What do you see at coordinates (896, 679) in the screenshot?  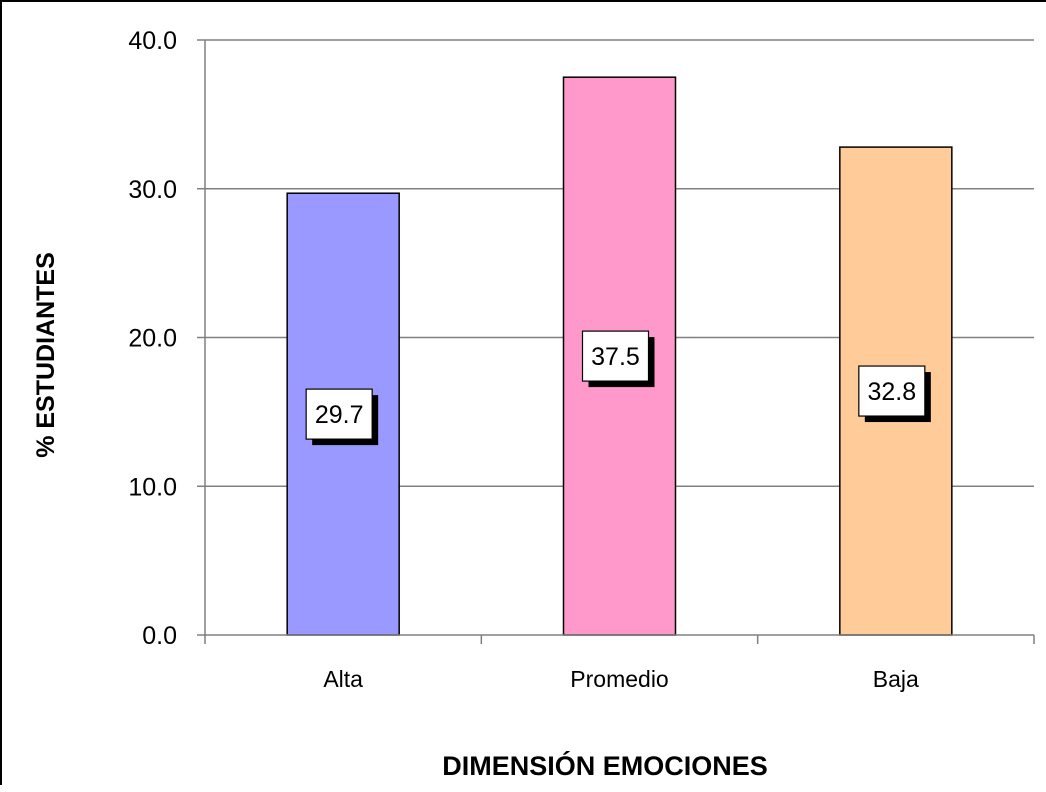 I see `x-tick-label: Baja` at bounding box center [896, 679].